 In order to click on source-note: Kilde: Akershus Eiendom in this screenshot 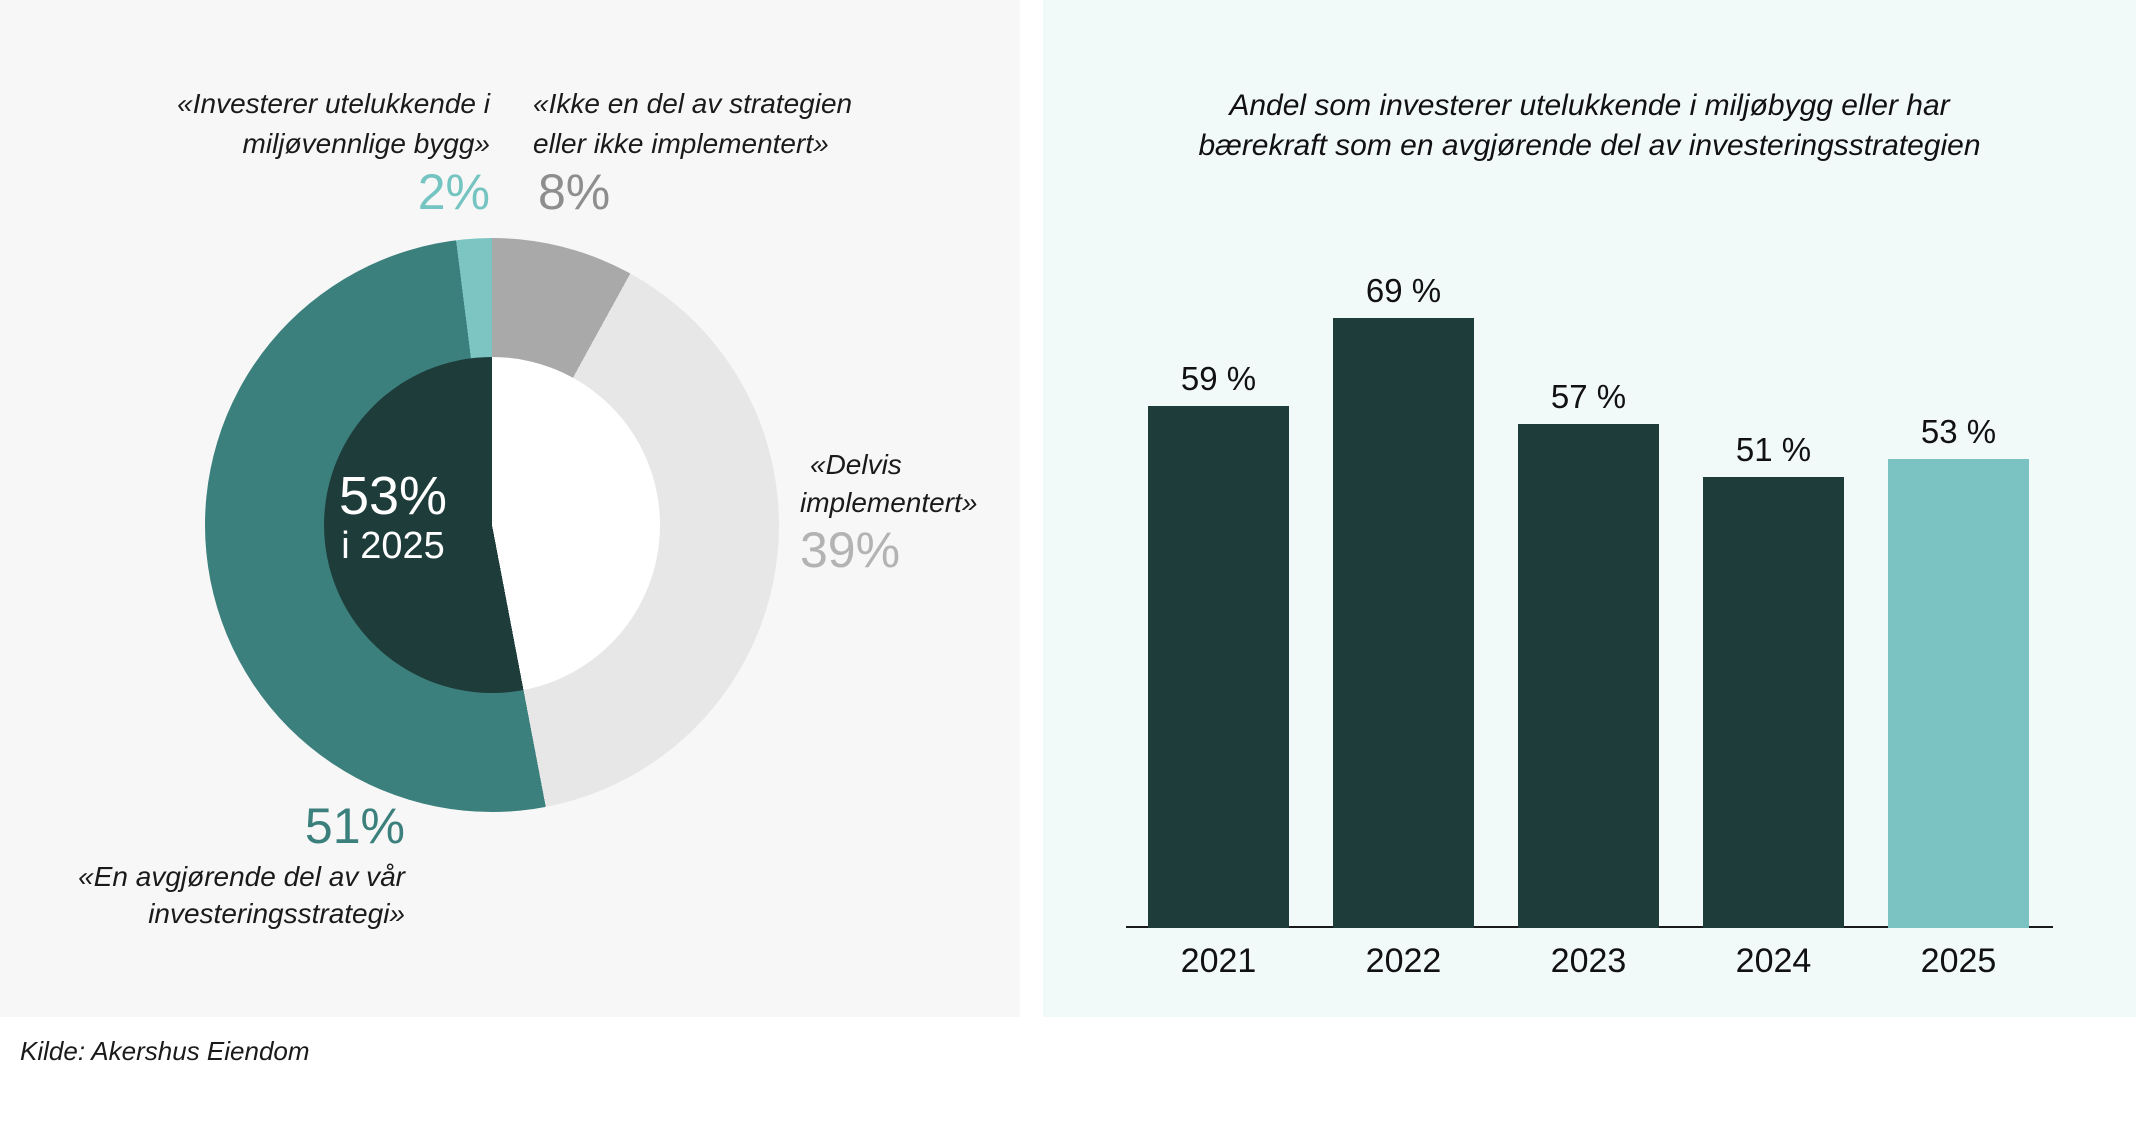, I will do `click(165, 1051)`.